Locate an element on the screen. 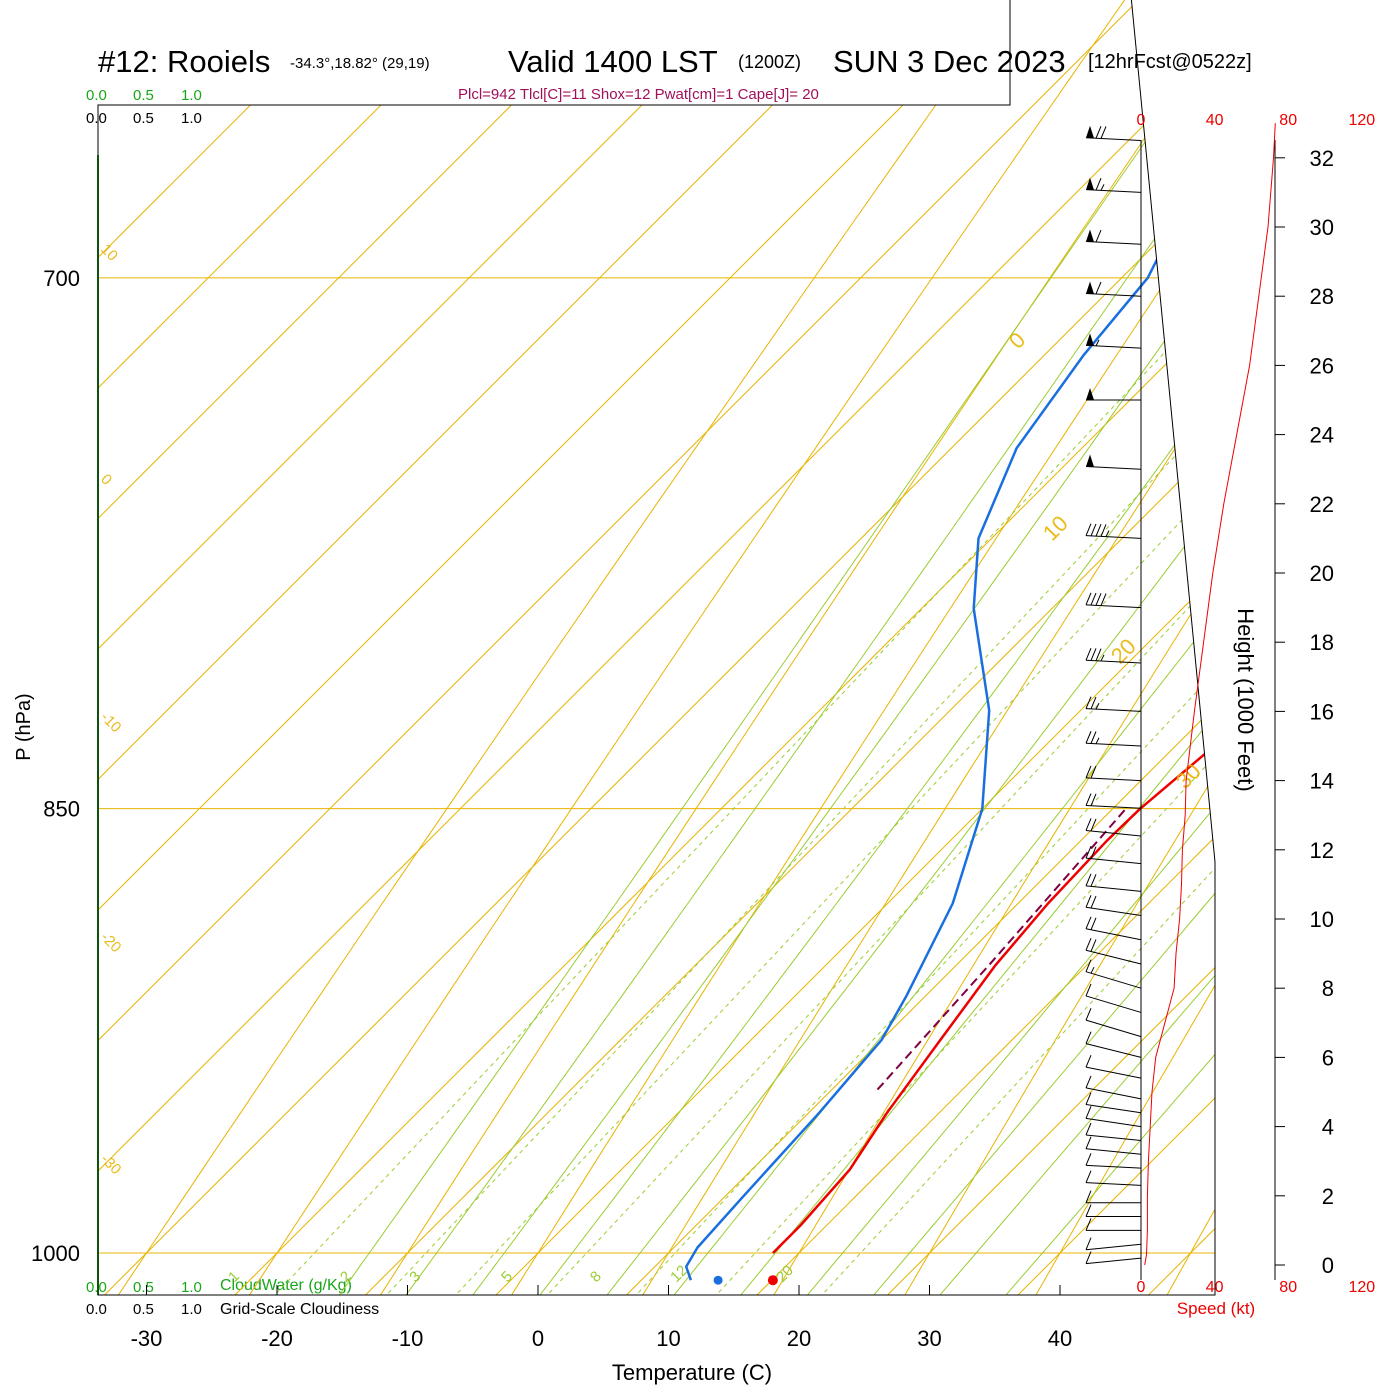 This screenshot has width=1400, height=1400. cloudwater-tick: 1.0 is located at coordinates (191, 1287).